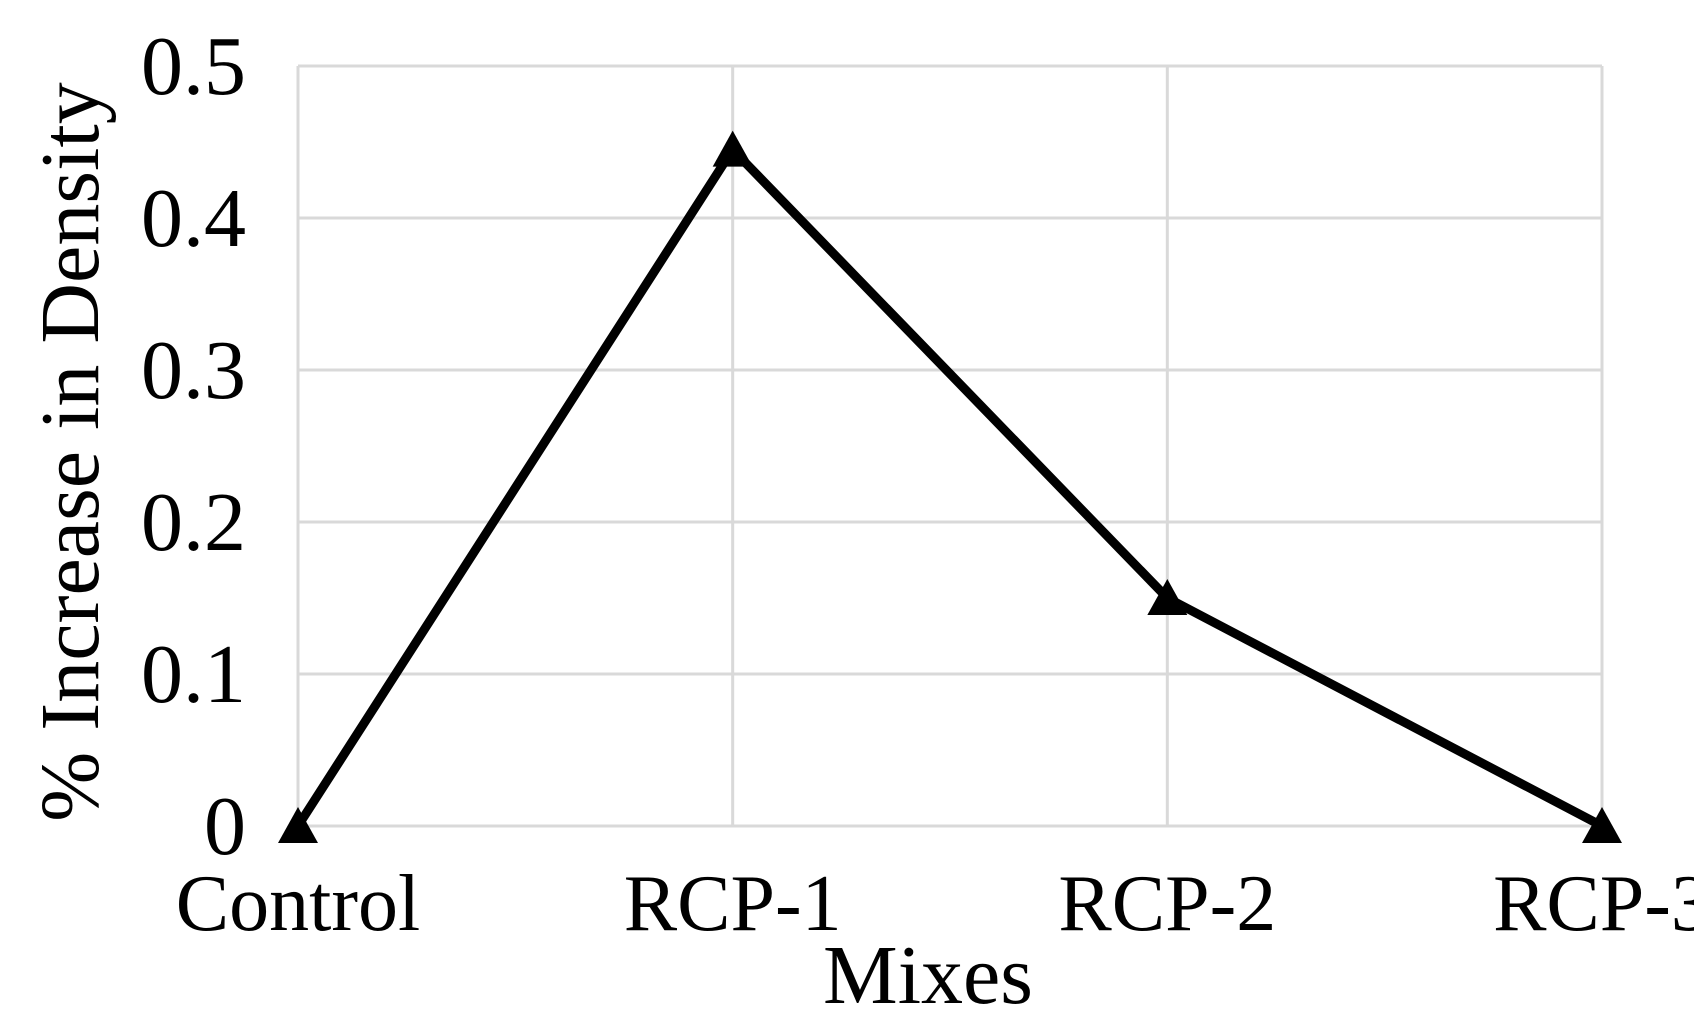 This screenshot has height=1026, width=1694. I want to click on y-tick-label: 0.5, so click(193, 66).